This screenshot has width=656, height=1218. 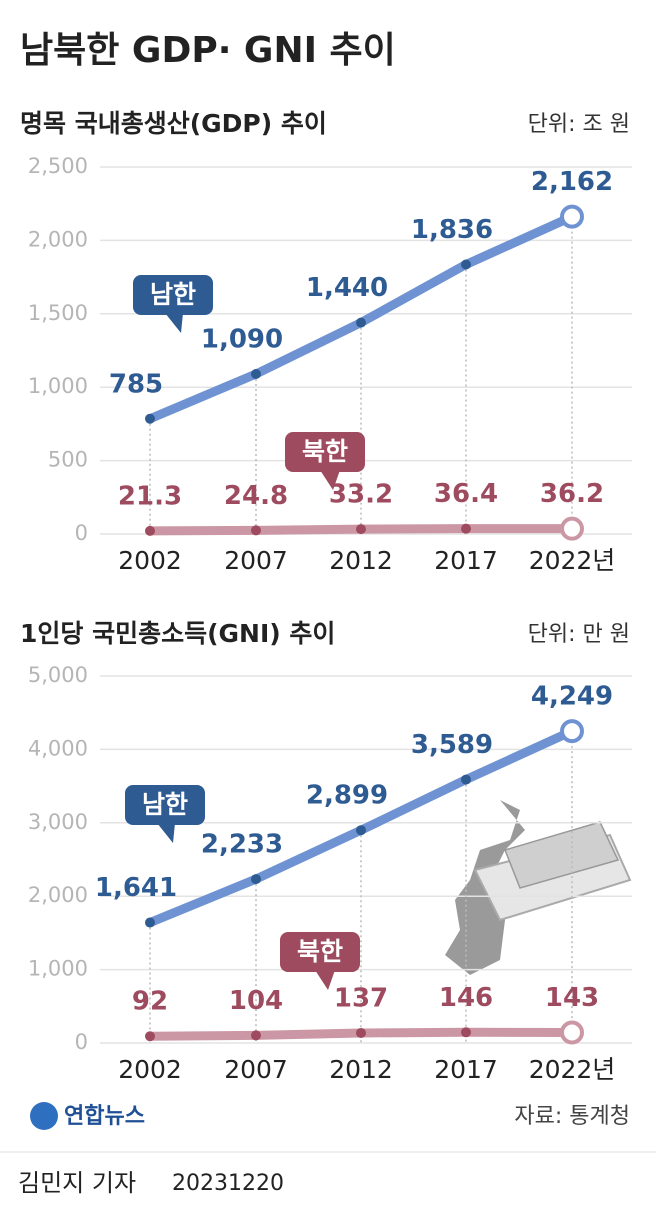 What do you see at coordinates (361, 998) in the screenshot?
I see `value-label: 137` at bounding box center [361, 998].